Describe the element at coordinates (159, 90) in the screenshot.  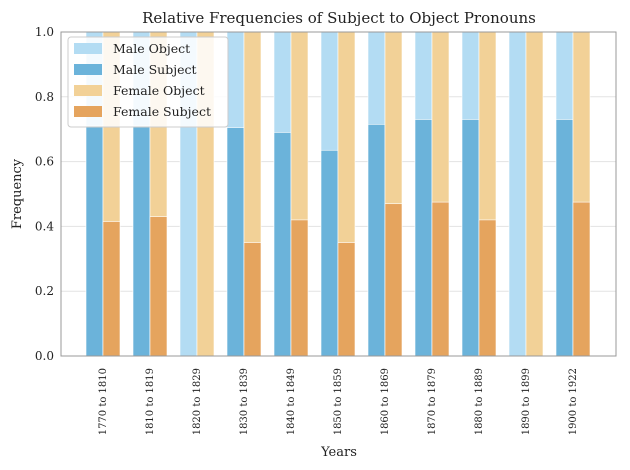
I see `legend-label: Female Object` at that location.